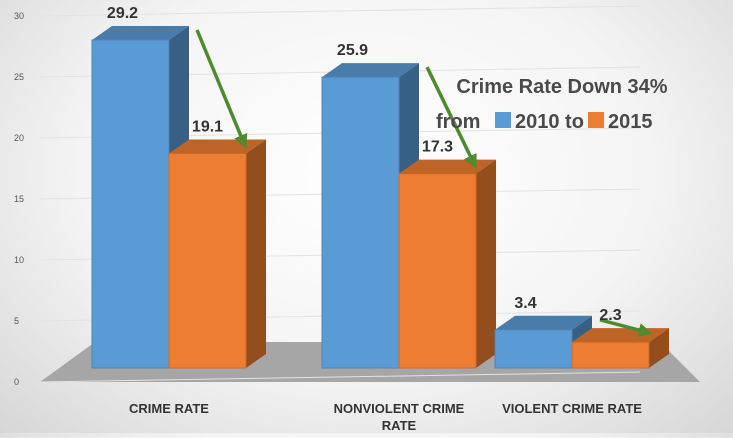 This screenshot has height=438, width=733. I want to click on y-axis: 0 5 10 15 20 25 30, so click(19, 199).